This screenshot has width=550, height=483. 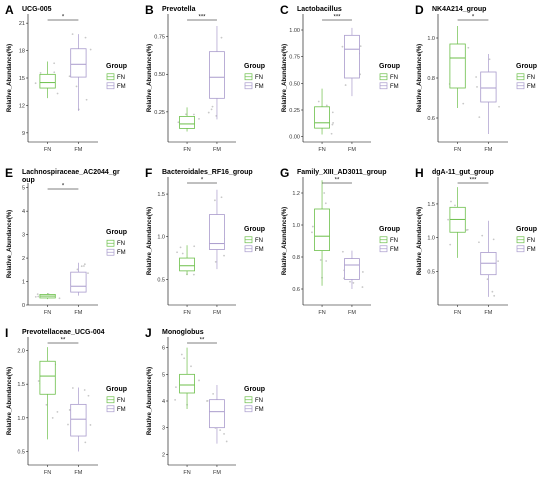 I want to click on y-tick-label: 1.2, so click(x=296, y=194).